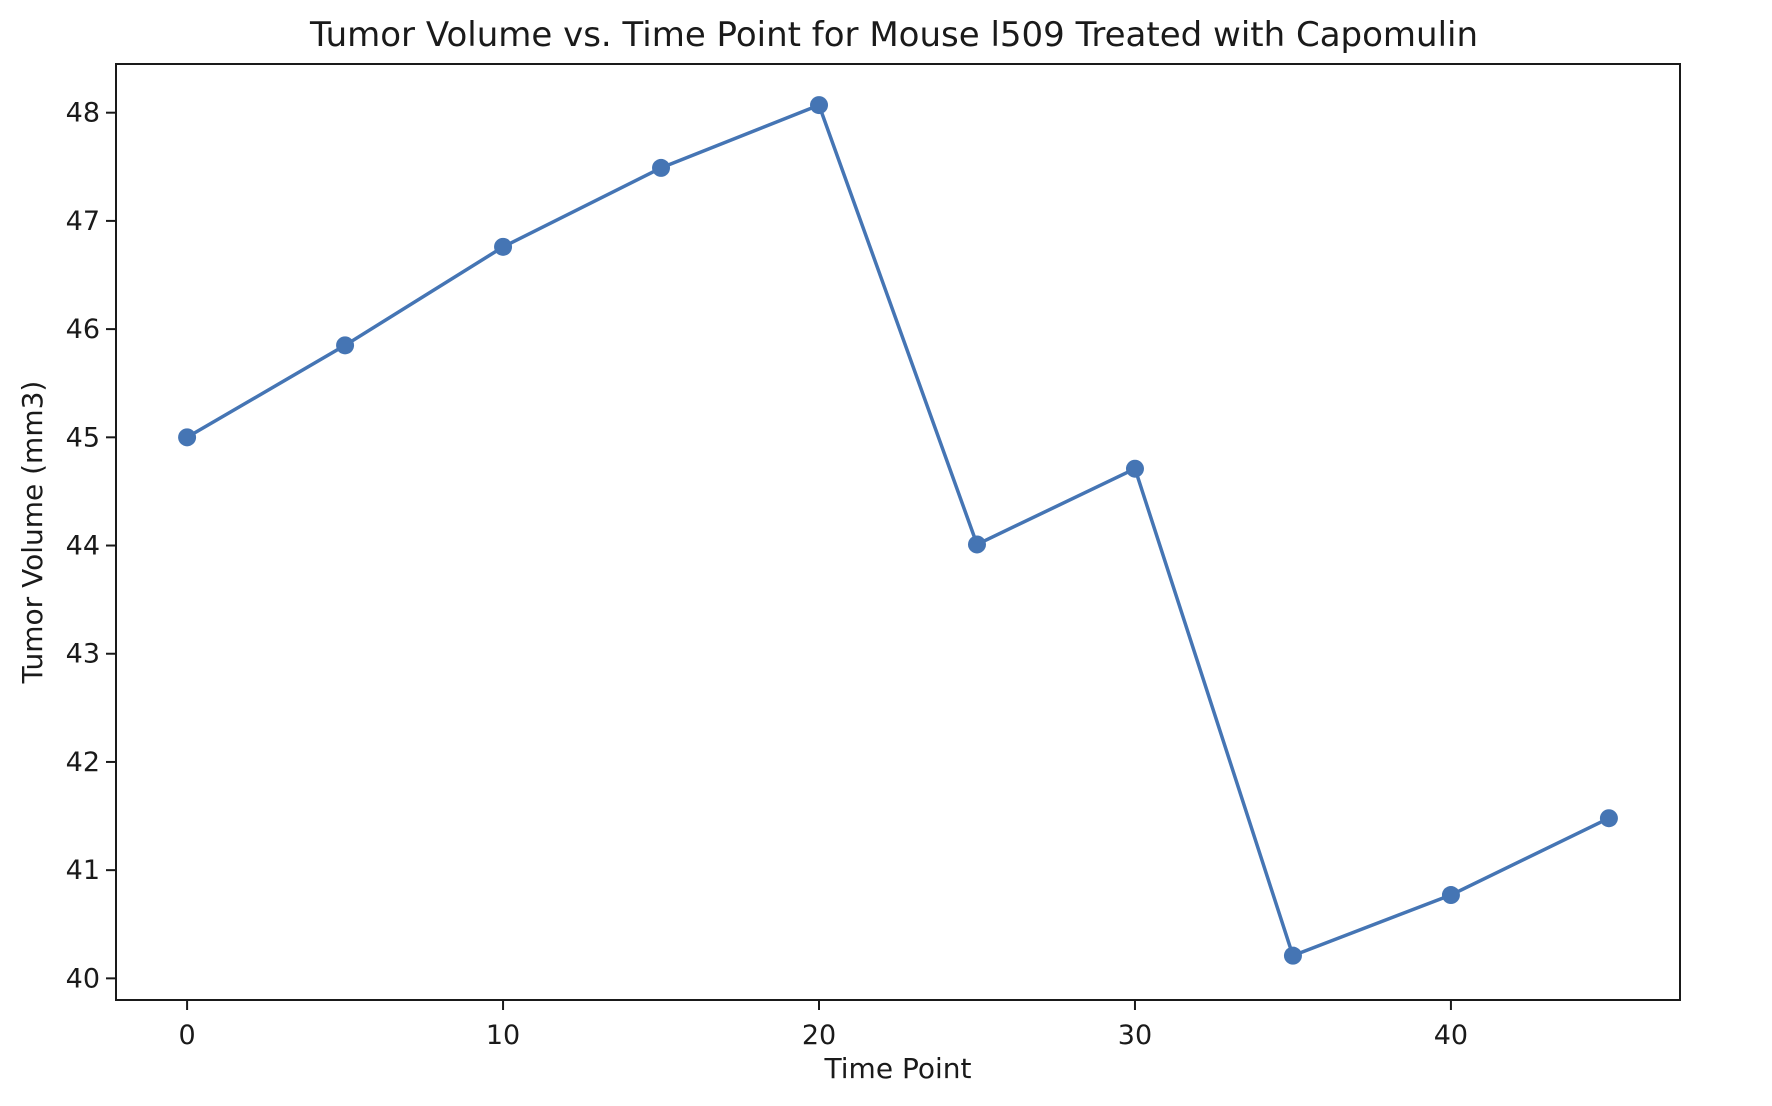  Describe the element at coordinates (819, 1035) in the screenshot. I see `x-tick-label: 20` at that location.